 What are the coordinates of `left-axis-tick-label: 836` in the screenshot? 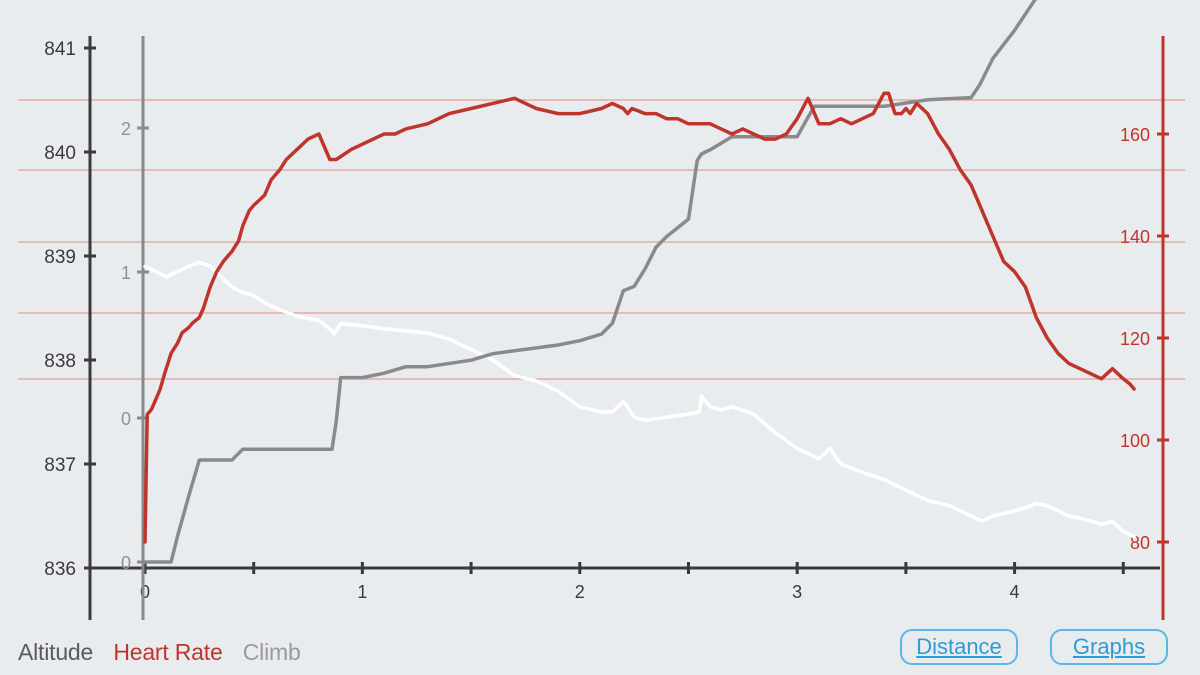 It's located at (60, 569).